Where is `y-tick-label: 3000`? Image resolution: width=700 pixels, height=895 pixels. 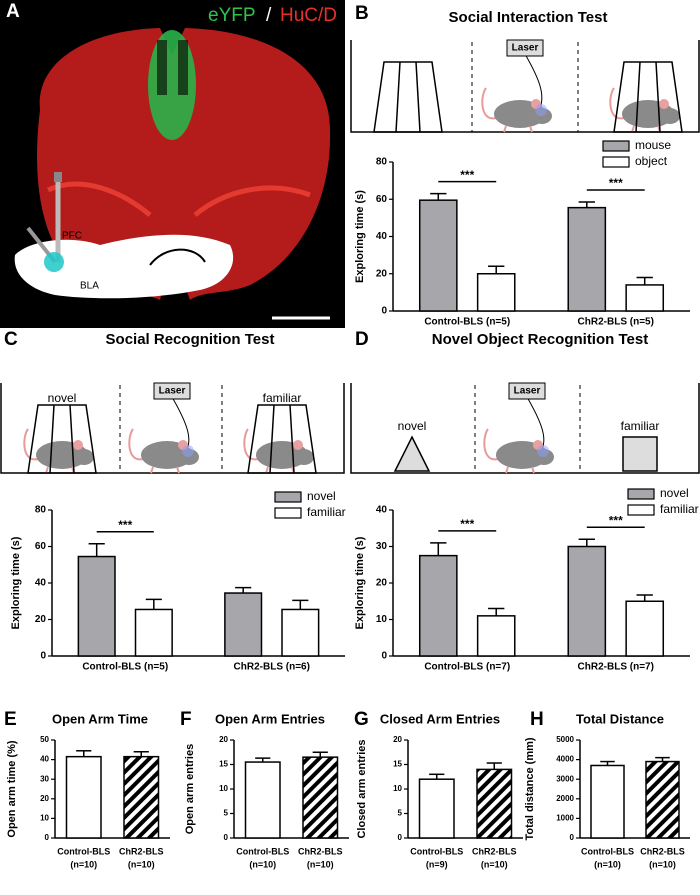
y-tick-label: 3000 is located at coordinates (565, 778).